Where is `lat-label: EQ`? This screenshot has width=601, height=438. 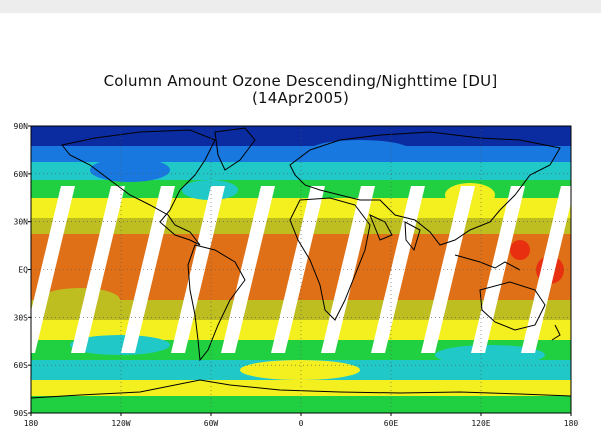
lat-label: EQ is located at coordinates (23, 270).